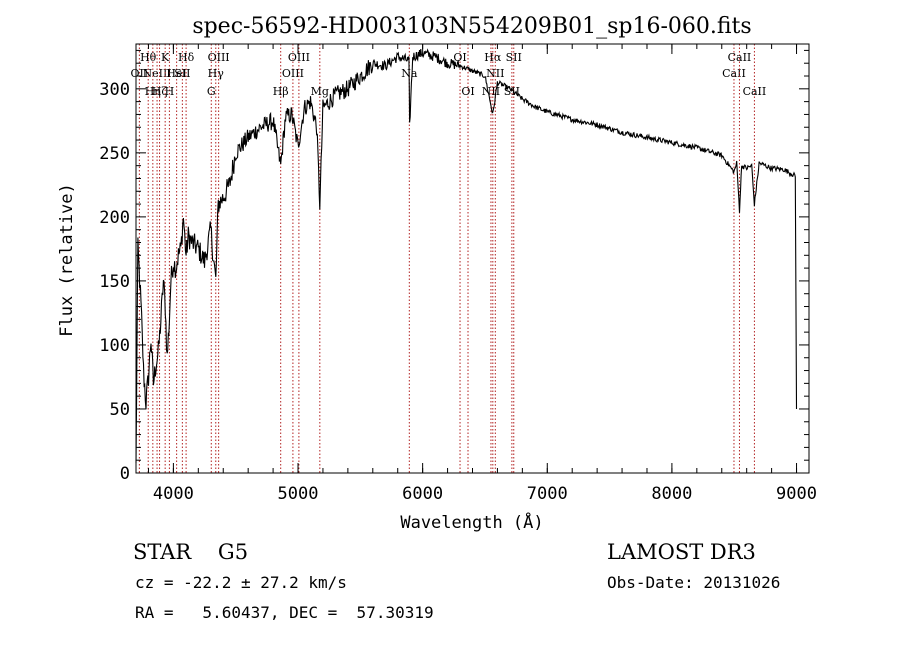 The width and height of the screenshot is (900, 649). I want to click on y-tick-label: 150, so click(114, 282).